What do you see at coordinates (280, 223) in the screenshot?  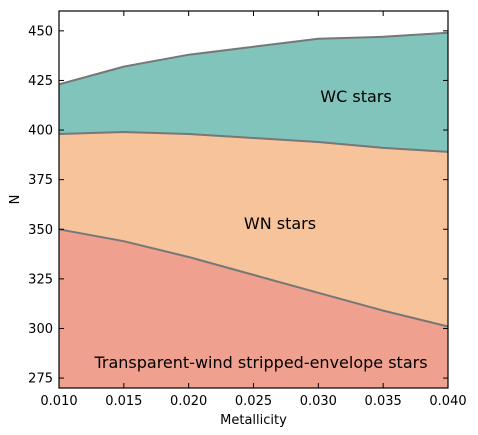 I see `region-label-wn: WN stars` at bounding box center [280, 223].